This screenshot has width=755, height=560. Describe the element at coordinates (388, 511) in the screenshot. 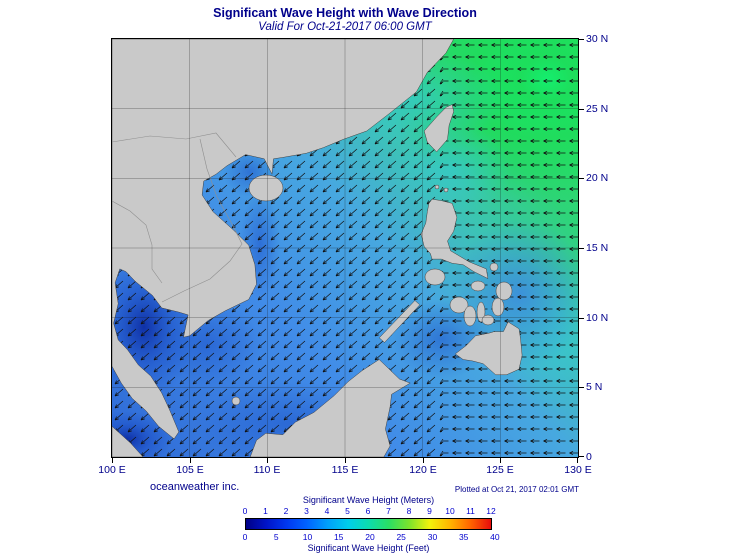

I see `meters-tick: 7` at that location.